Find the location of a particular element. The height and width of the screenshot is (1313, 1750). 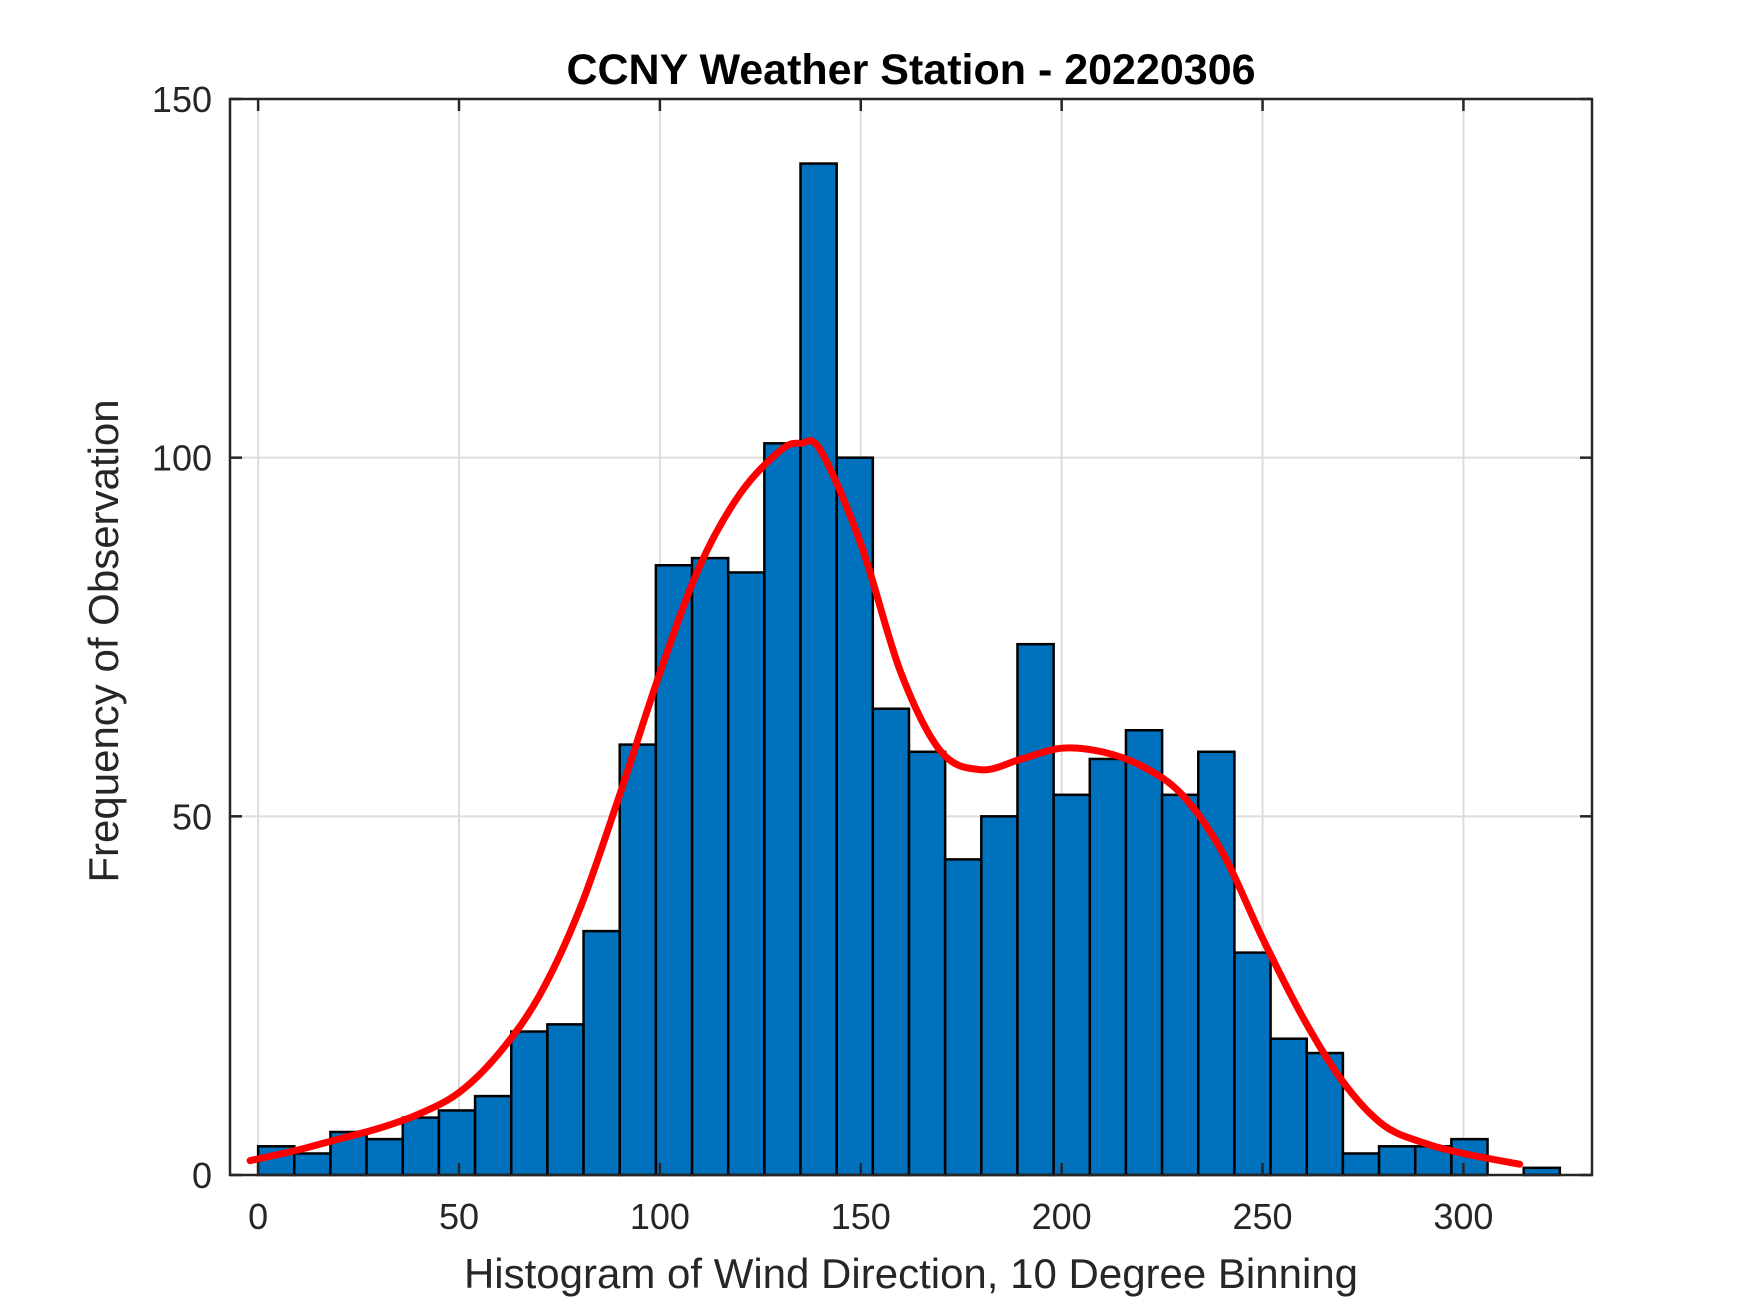

chart-title: CCNY Weather Station - 20220306 is located at coordinates (910, 70).